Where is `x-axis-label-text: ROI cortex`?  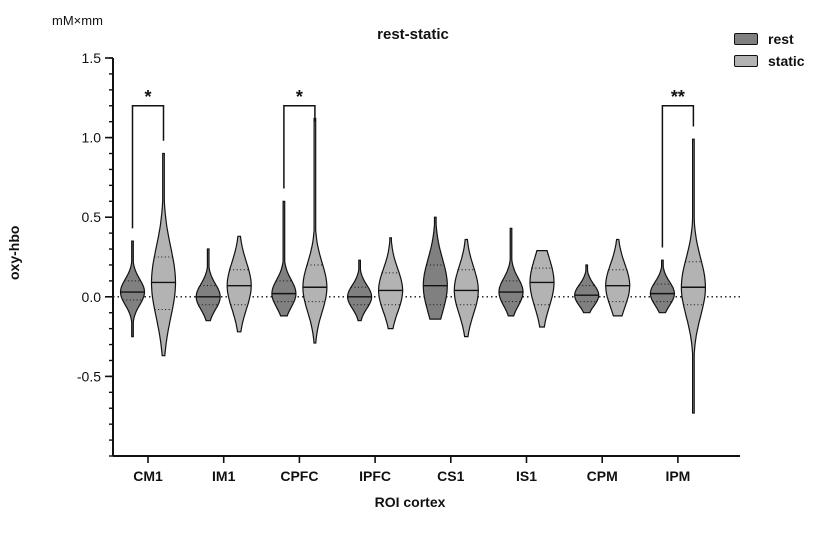 x-axis-label-text: ROI cortex is located at coordinates (410, 502).